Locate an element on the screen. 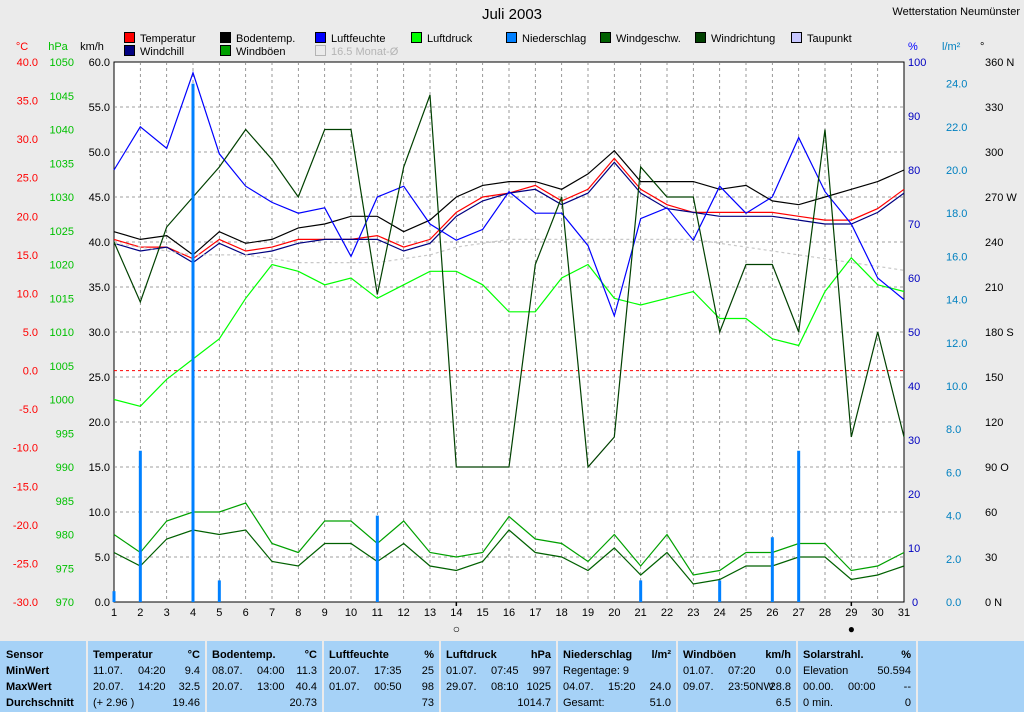  stats-row: 0 min. 0 is located at coordinates (857, 703).